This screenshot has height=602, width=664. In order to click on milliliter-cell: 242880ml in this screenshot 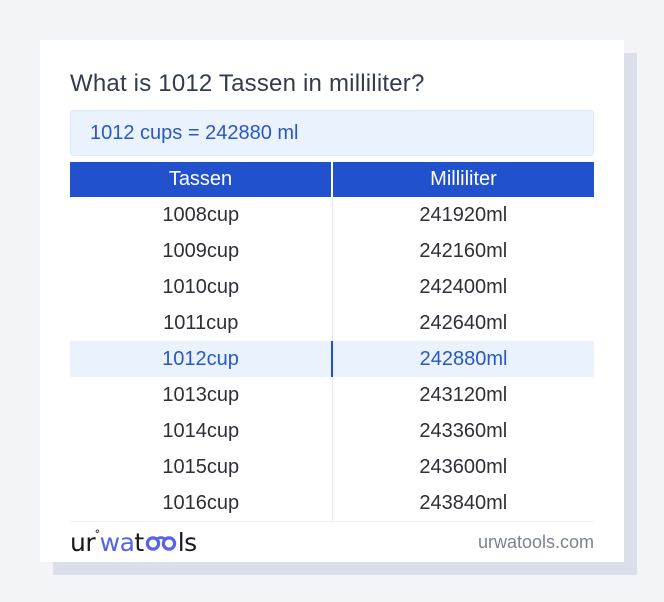, I will do `click(463, 358)`.